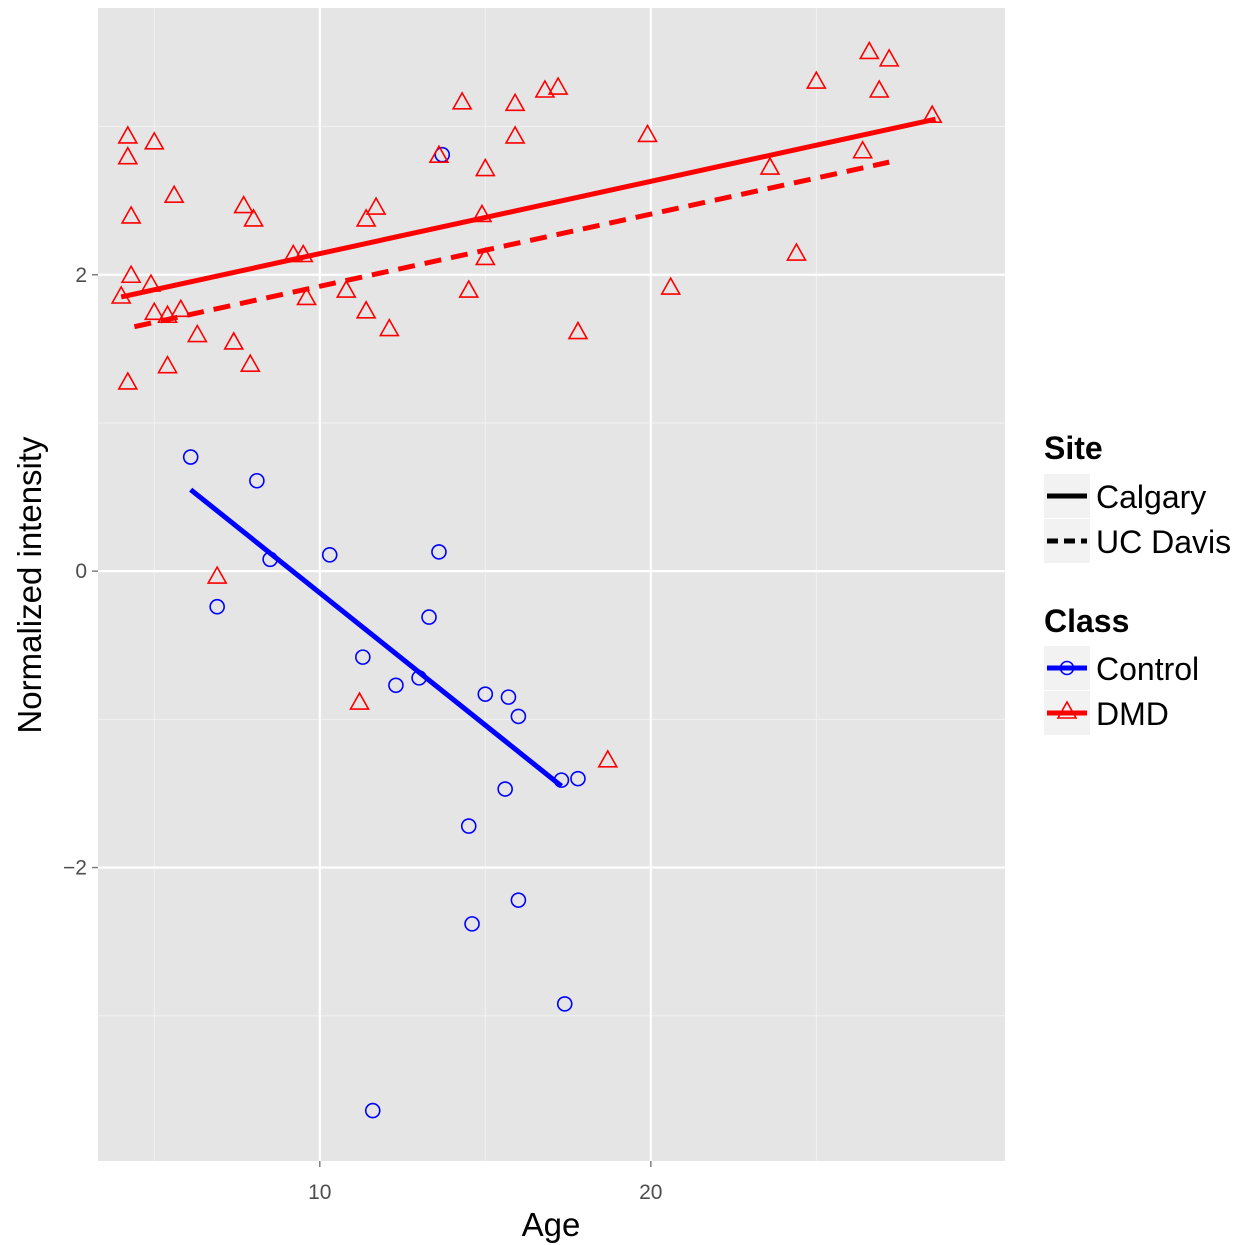 The width and height of the screenshot is (1256, 1245). I want to click on legend-key-control-marker, so click(1067, 668).